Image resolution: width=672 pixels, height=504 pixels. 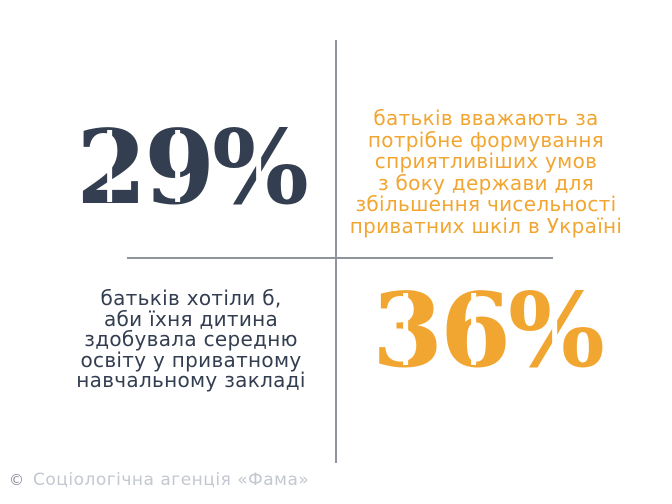 I want to click on stat-29-value: 29%, so click(x=192, y=168).